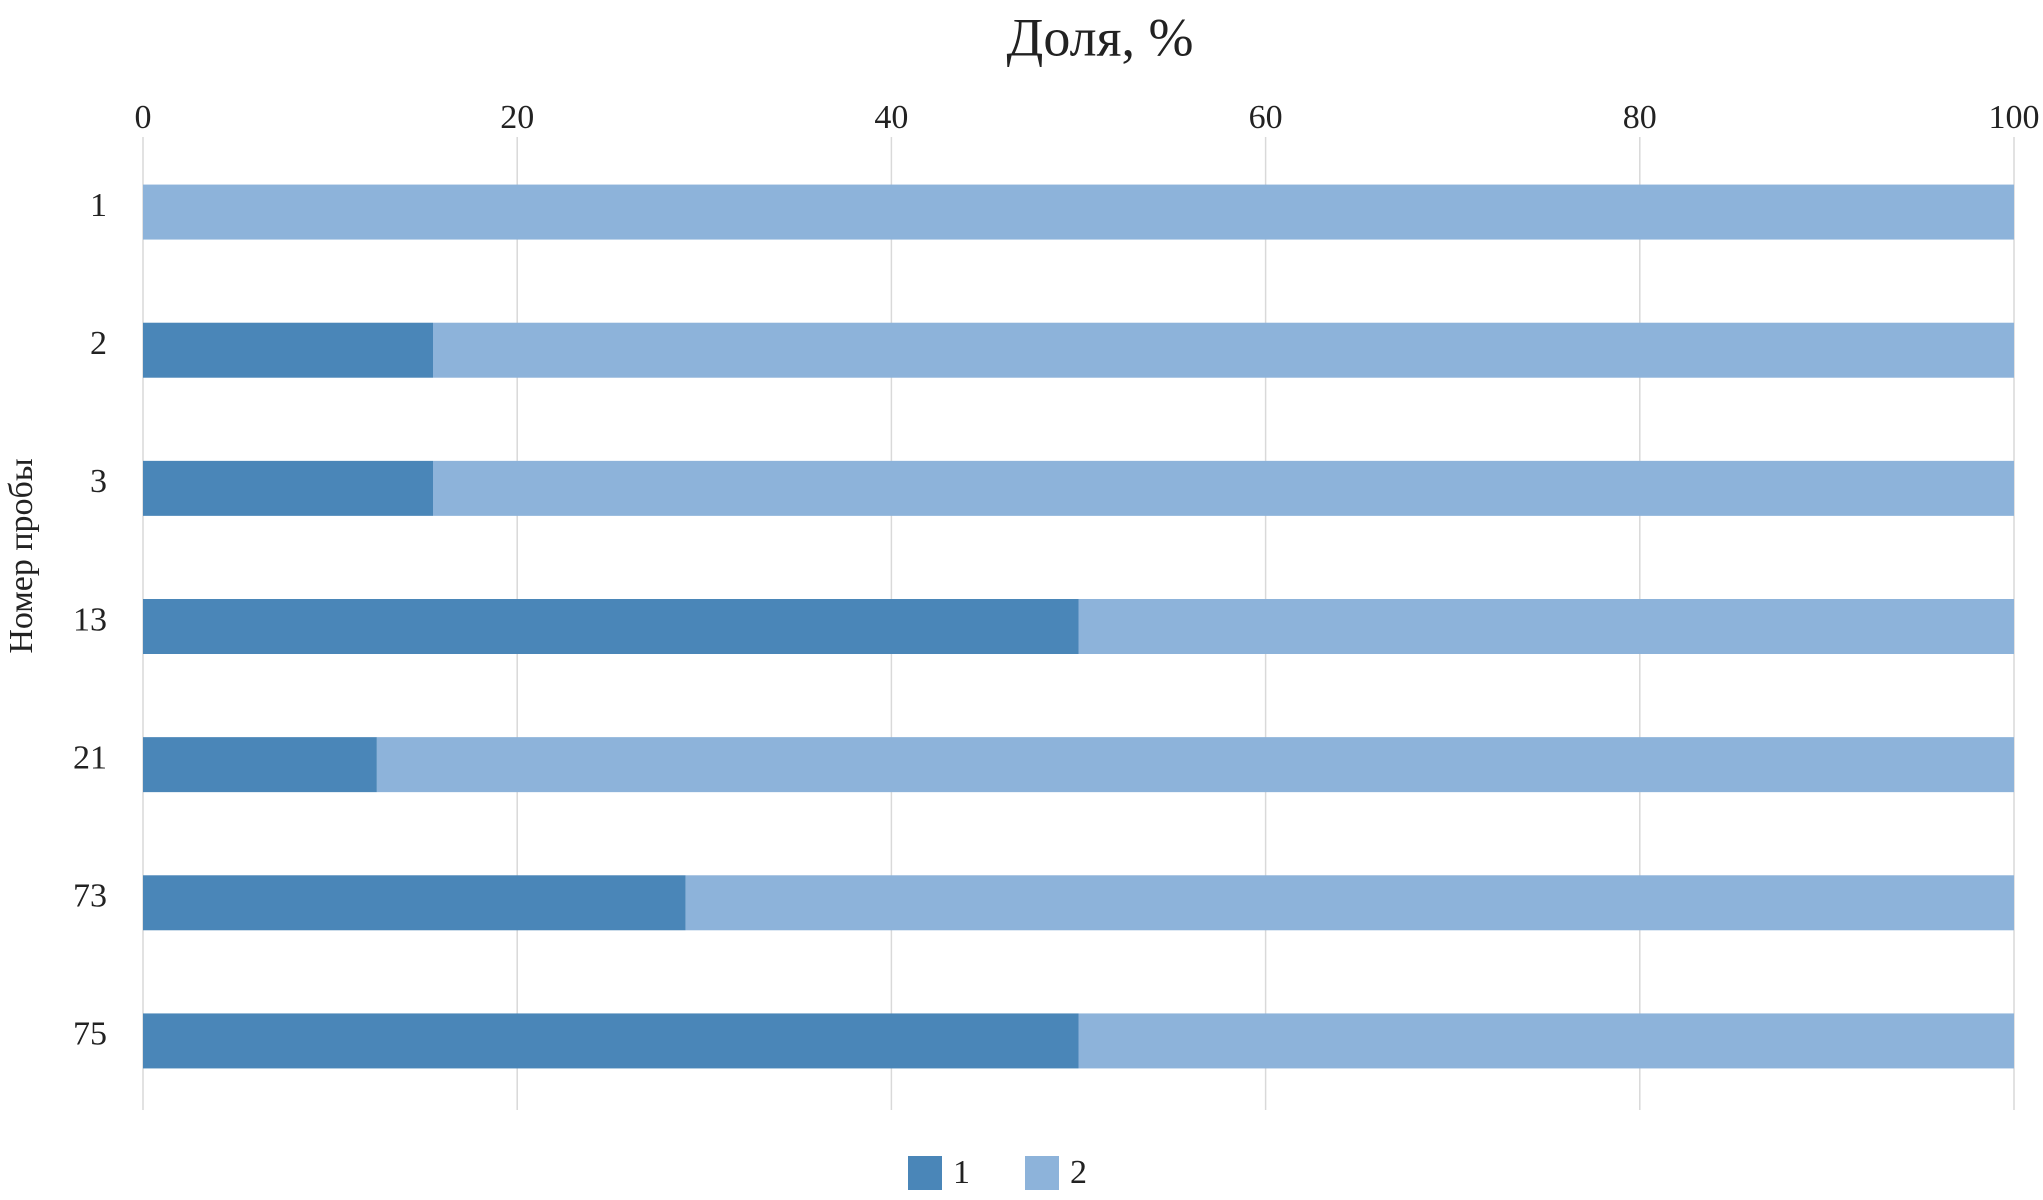  What do you see at coordinates (1266, 117) in the screenshot?
I see `x-tick-label: 60` at bounding box center [1266, 117].